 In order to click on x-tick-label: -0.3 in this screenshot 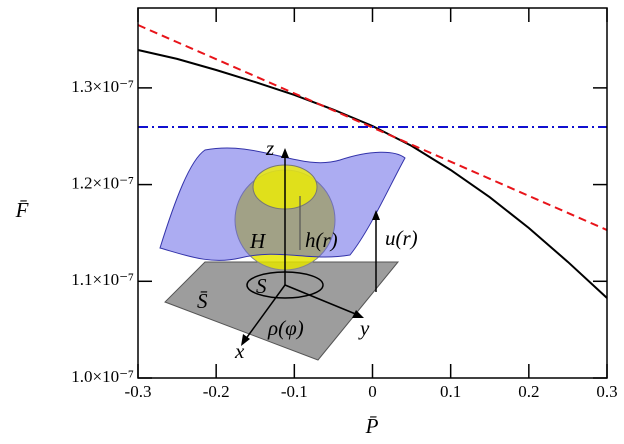, I will do `click(138, 391)`.